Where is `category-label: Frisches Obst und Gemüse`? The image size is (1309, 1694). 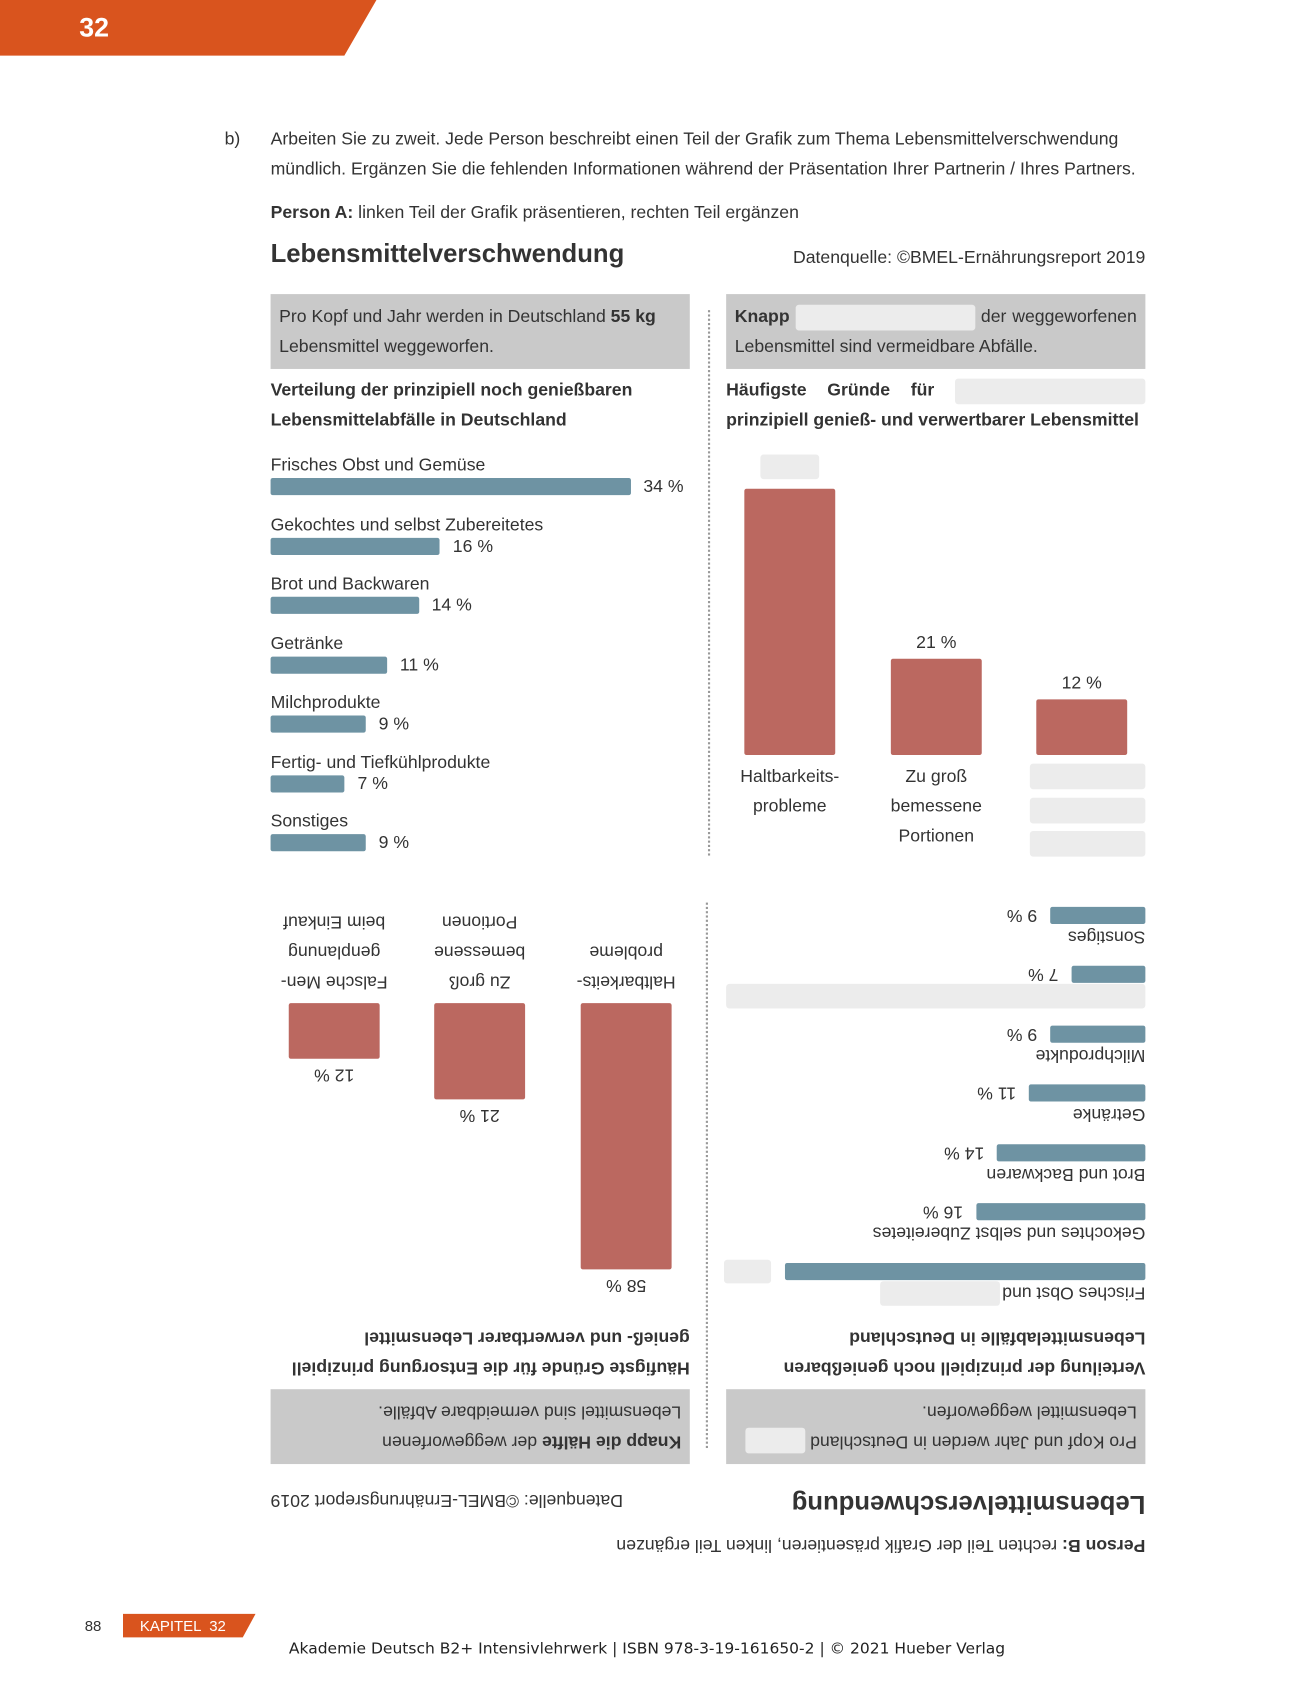
category-label: Frisches Obst und Gemüse is located at coordinates (378, 465).